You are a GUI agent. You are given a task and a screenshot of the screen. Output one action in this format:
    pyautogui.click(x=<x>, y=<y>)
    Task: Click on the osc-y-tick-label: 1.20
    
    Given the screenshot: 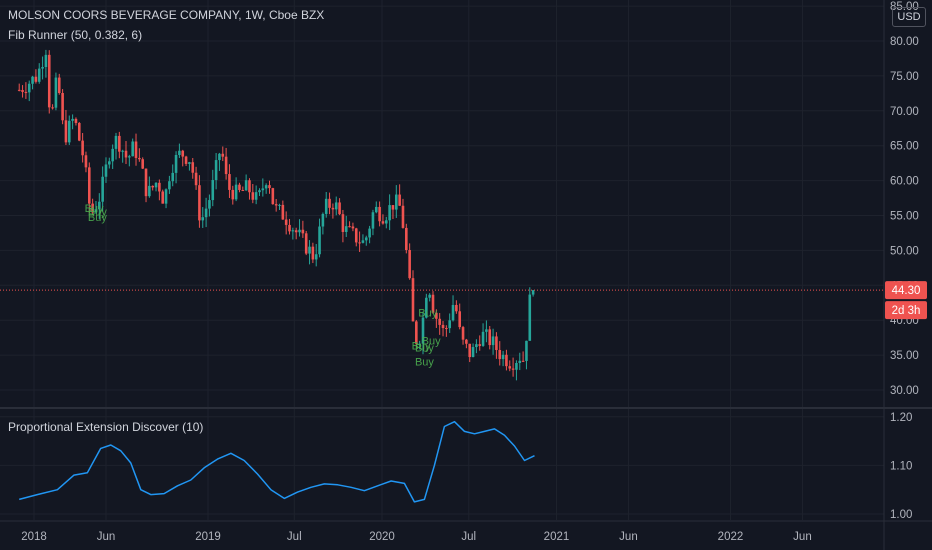 What is the action you would take?
    pyautogui.click(x=901, y=418)
    